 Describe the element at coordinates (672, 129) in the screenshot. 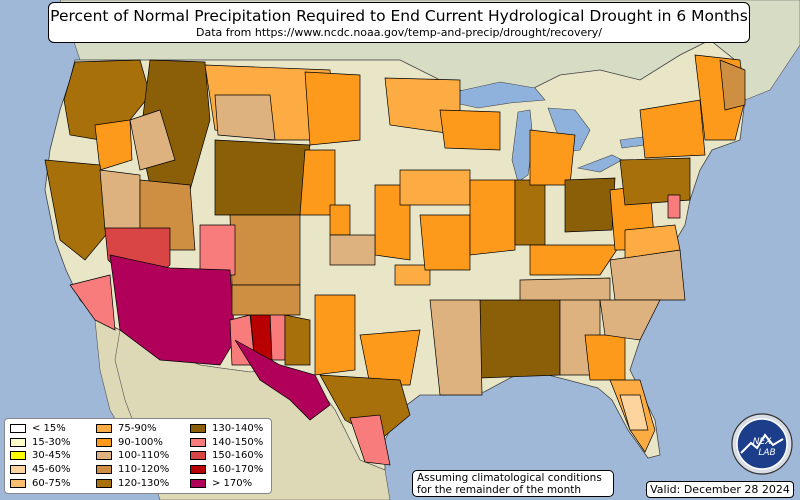

I see `region-ny-orange` at that location.